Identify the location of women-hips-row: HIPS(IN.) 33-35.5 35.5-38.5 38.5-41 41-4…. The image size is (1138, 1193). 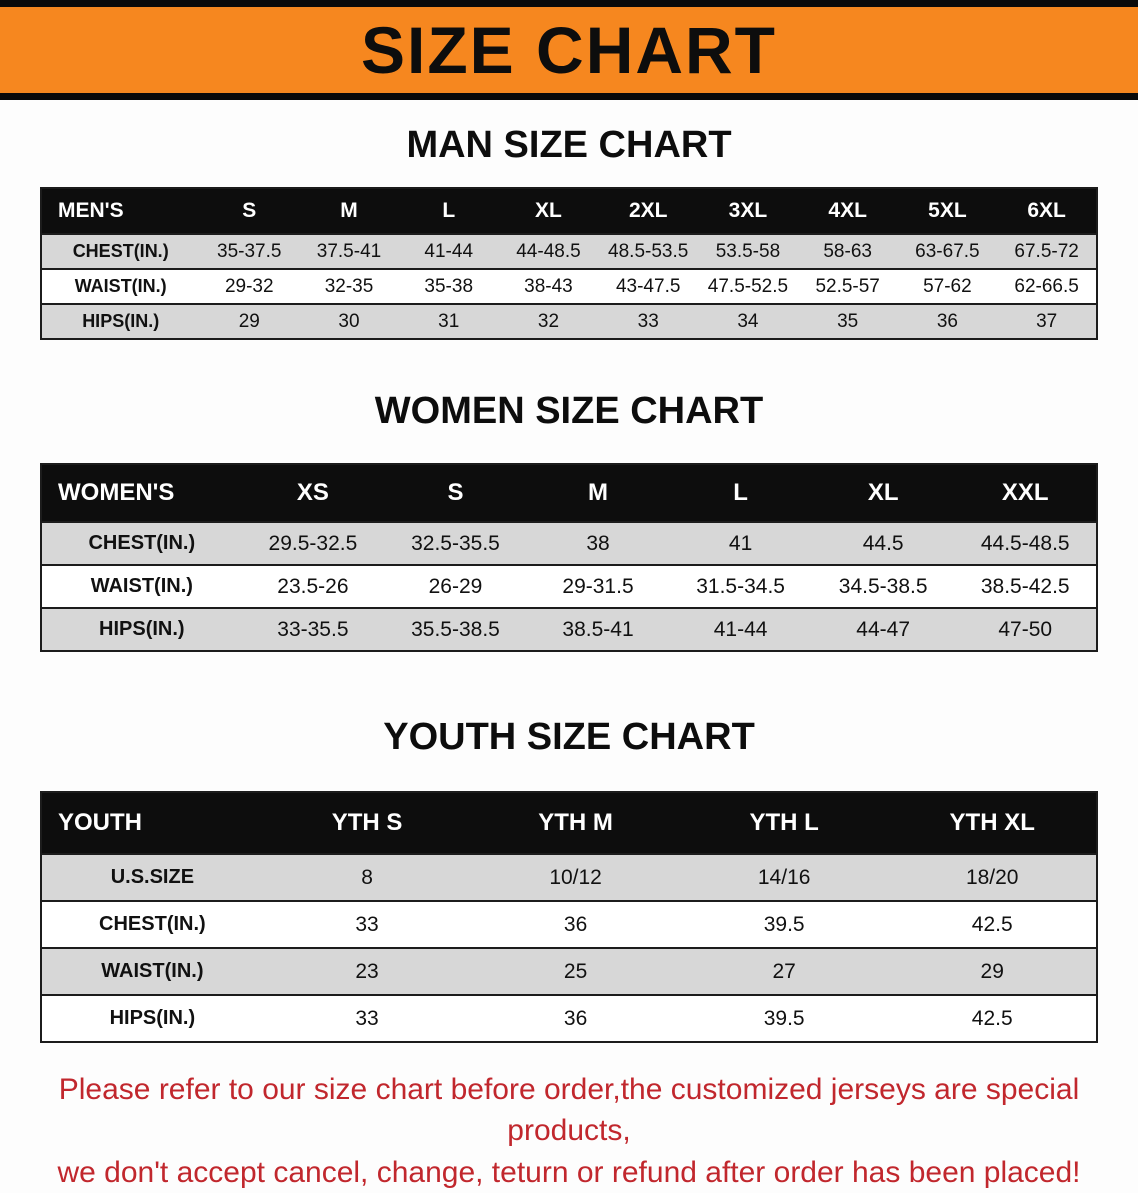
(569, 629).